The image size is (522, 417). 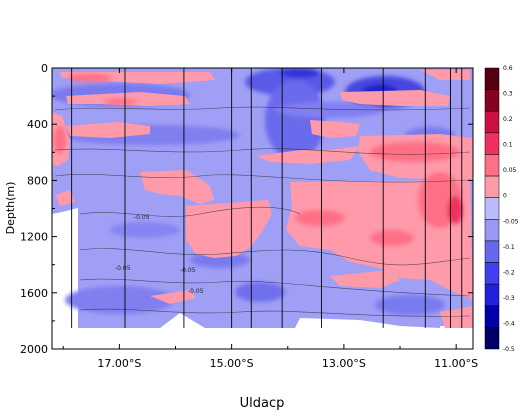 What do you see at coordinates (509, 298) in the screenshot?
I see `colorbar-label: -0.3` at bounding box center [509, 298].